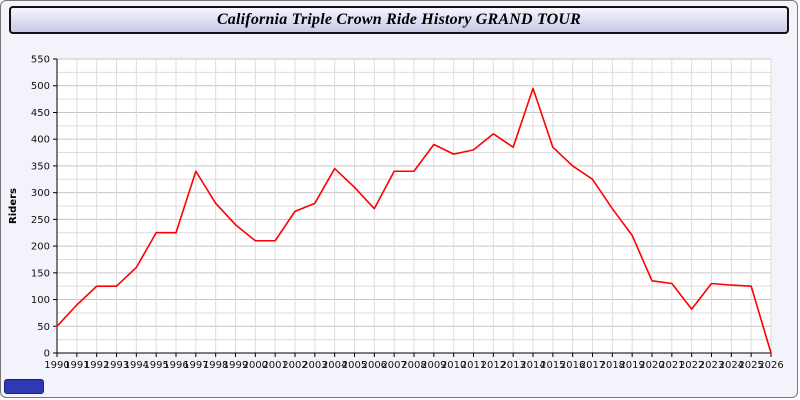 This screenshot has width=800, height=400. What do you see at coordinates (235, 365) in the screenshot?
I see `svg-text: 1999` at bounding box center [235, 365].